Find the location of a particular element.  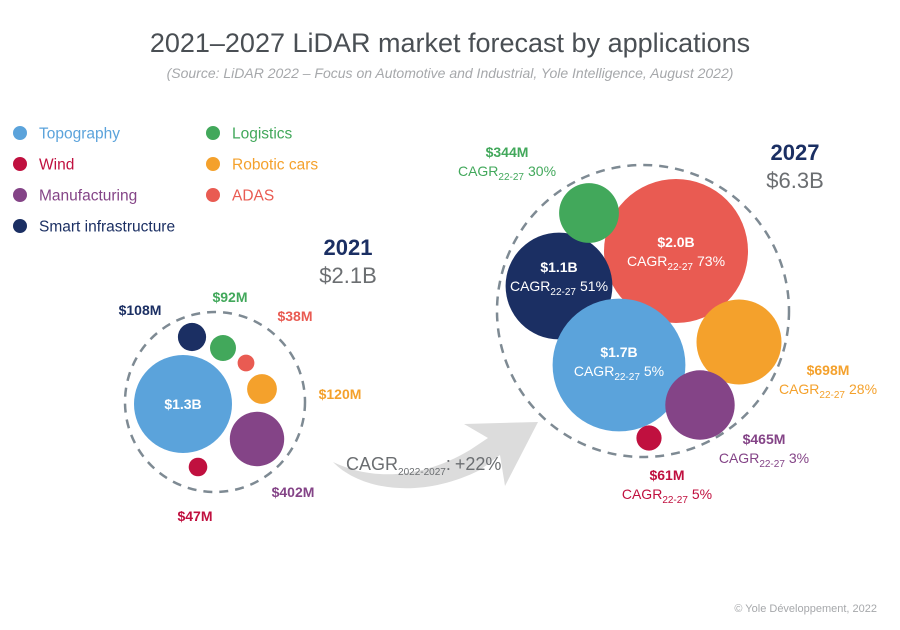

bubble-2021-topography is located at coordinates (183, 404).